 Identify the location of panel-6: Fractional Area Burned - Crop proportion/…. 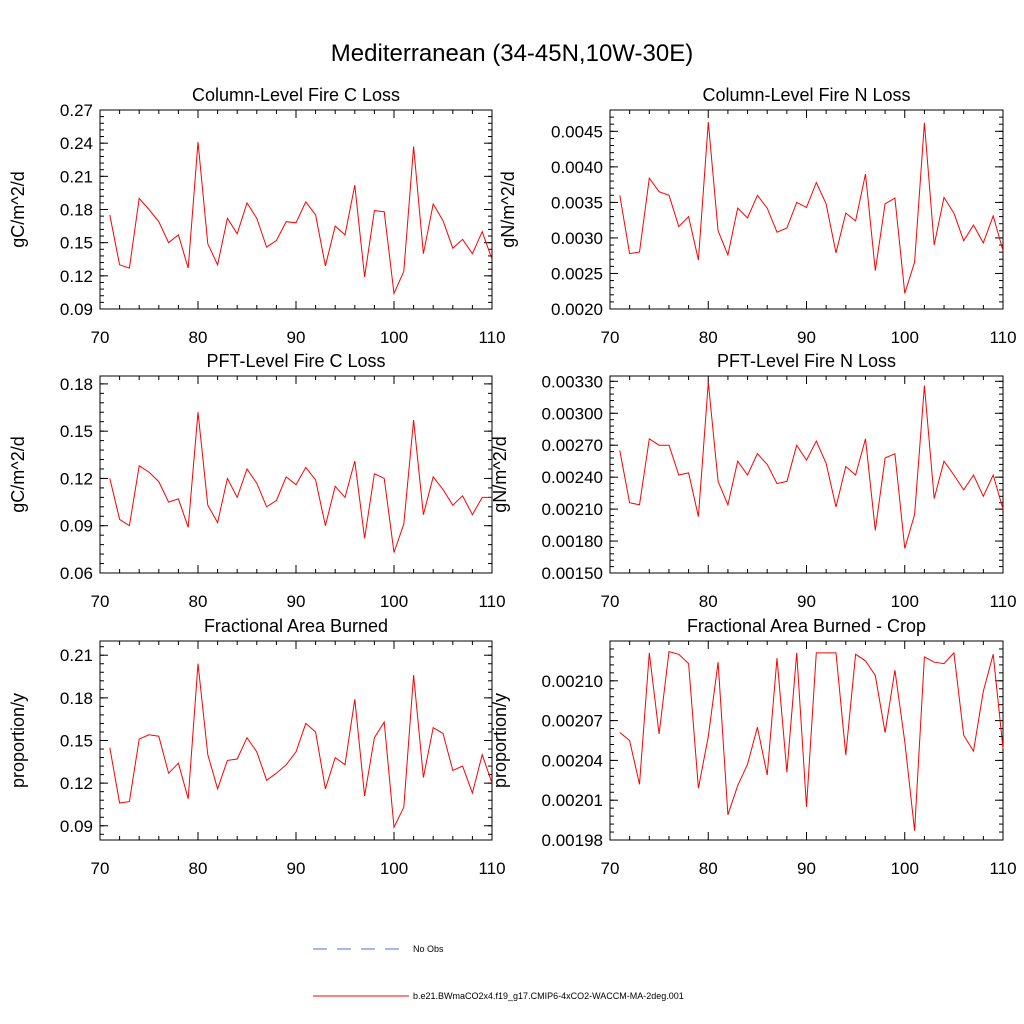
(753, 747).